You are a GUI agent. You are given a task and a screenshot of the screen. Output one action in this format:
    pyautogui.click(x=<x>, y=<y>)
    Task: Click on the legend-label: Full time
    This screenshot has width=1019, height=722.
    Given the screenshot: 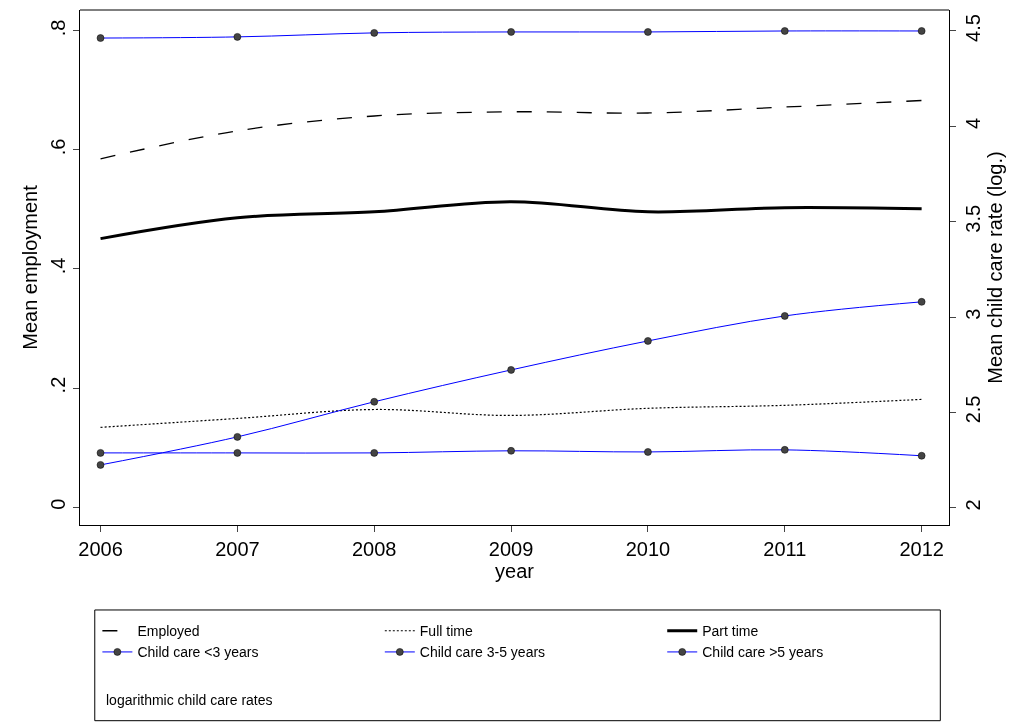 What is the action you would take?
    pyautogui.click(x=446, y=631)
    